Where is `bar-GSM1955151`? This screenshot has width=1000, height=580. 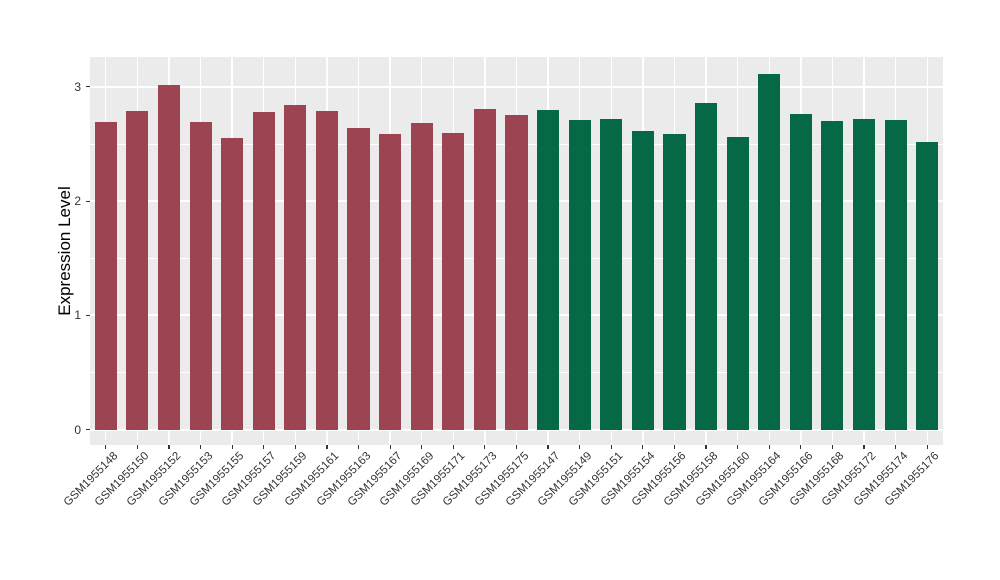 bar-GSM1955151 is located at coordinates (611, 274).